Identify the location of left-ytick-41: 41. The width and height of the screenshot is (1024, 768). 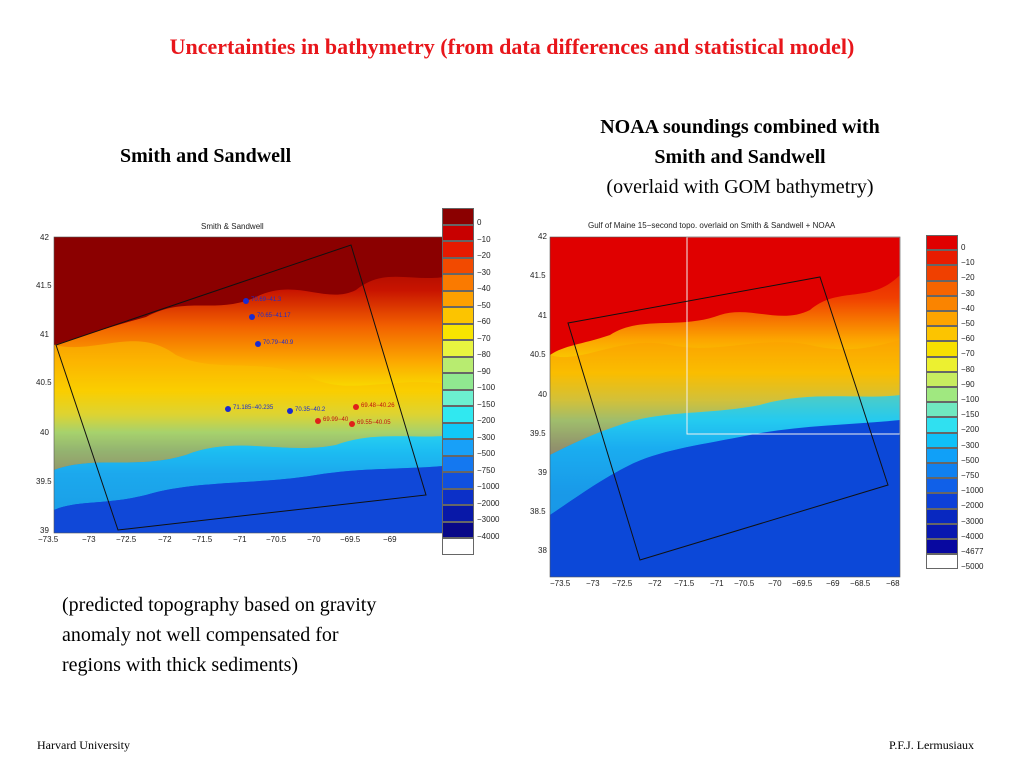
(44, 334).